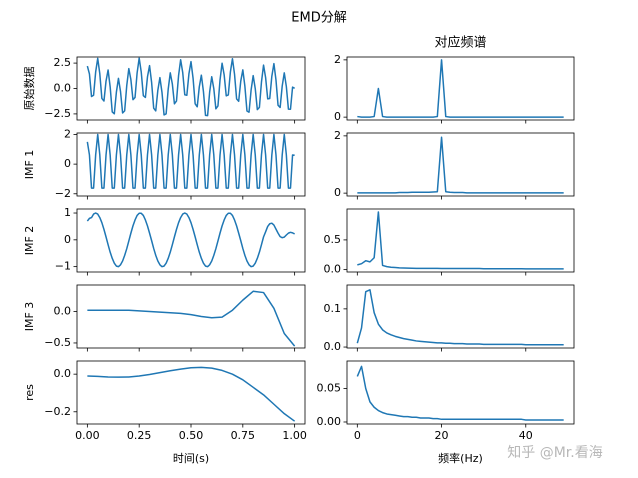  I want to click on y-tick-label: 1, so click(67, 212).